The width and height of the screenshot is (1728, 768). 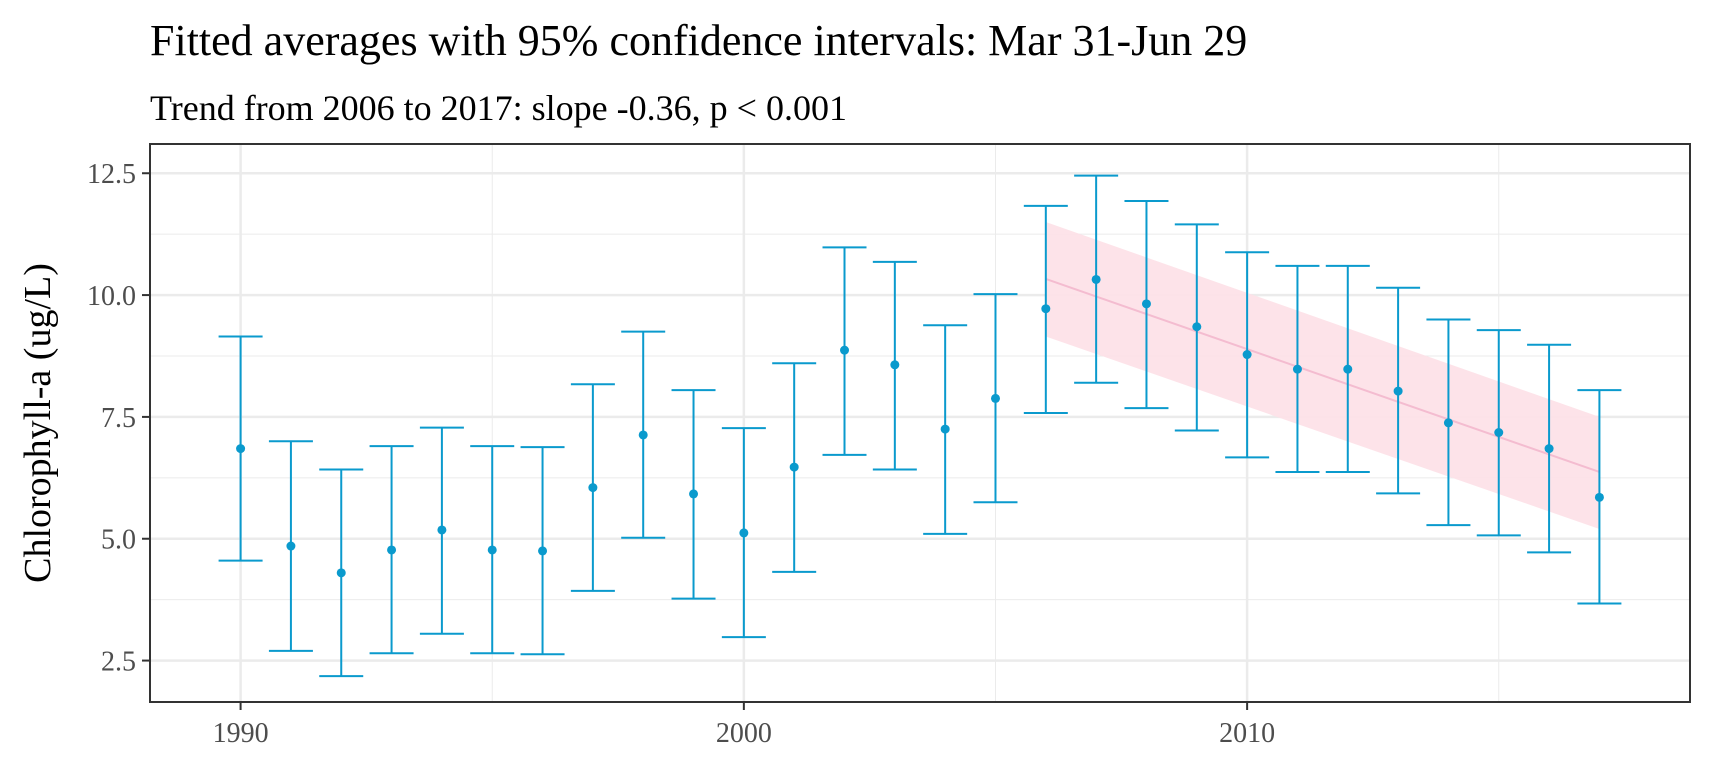 What do you see at coordinates (118, 662) in the screenshot?
I see `y-tick-label: 2.5` at bounding box center [118, 662].